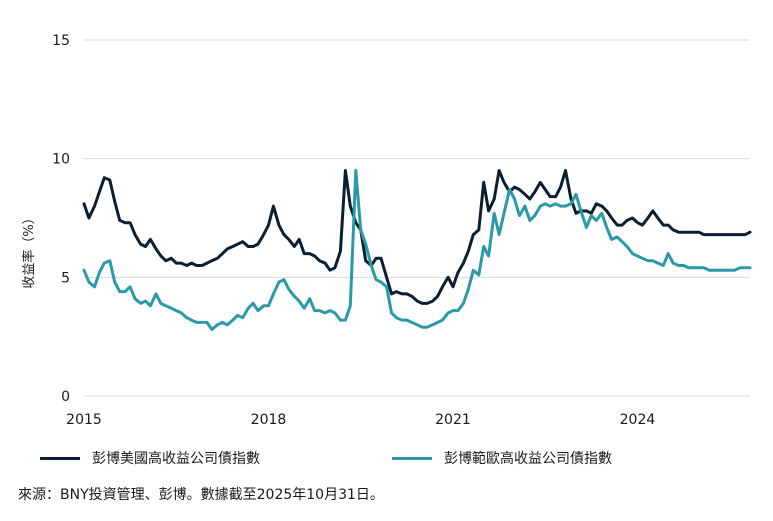  Describe the element at coordinates (61, 160) in the screenshot. I see `y-tick-label: 10` at that location.